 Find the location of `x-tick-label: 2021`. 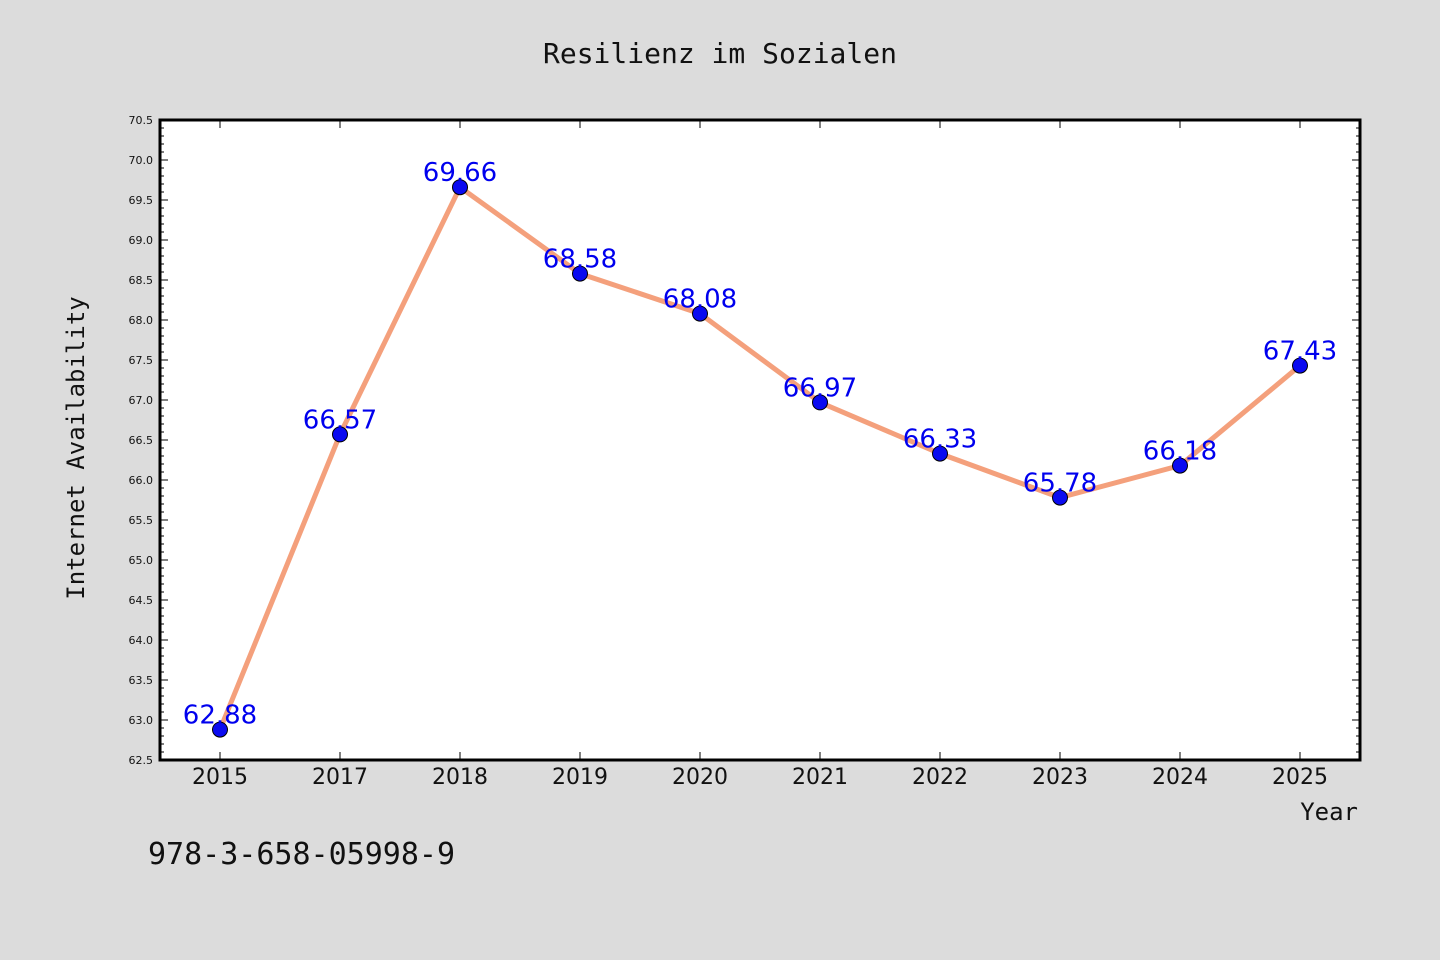

x-tick-label: 2021 is located at coordinates (820, 777).